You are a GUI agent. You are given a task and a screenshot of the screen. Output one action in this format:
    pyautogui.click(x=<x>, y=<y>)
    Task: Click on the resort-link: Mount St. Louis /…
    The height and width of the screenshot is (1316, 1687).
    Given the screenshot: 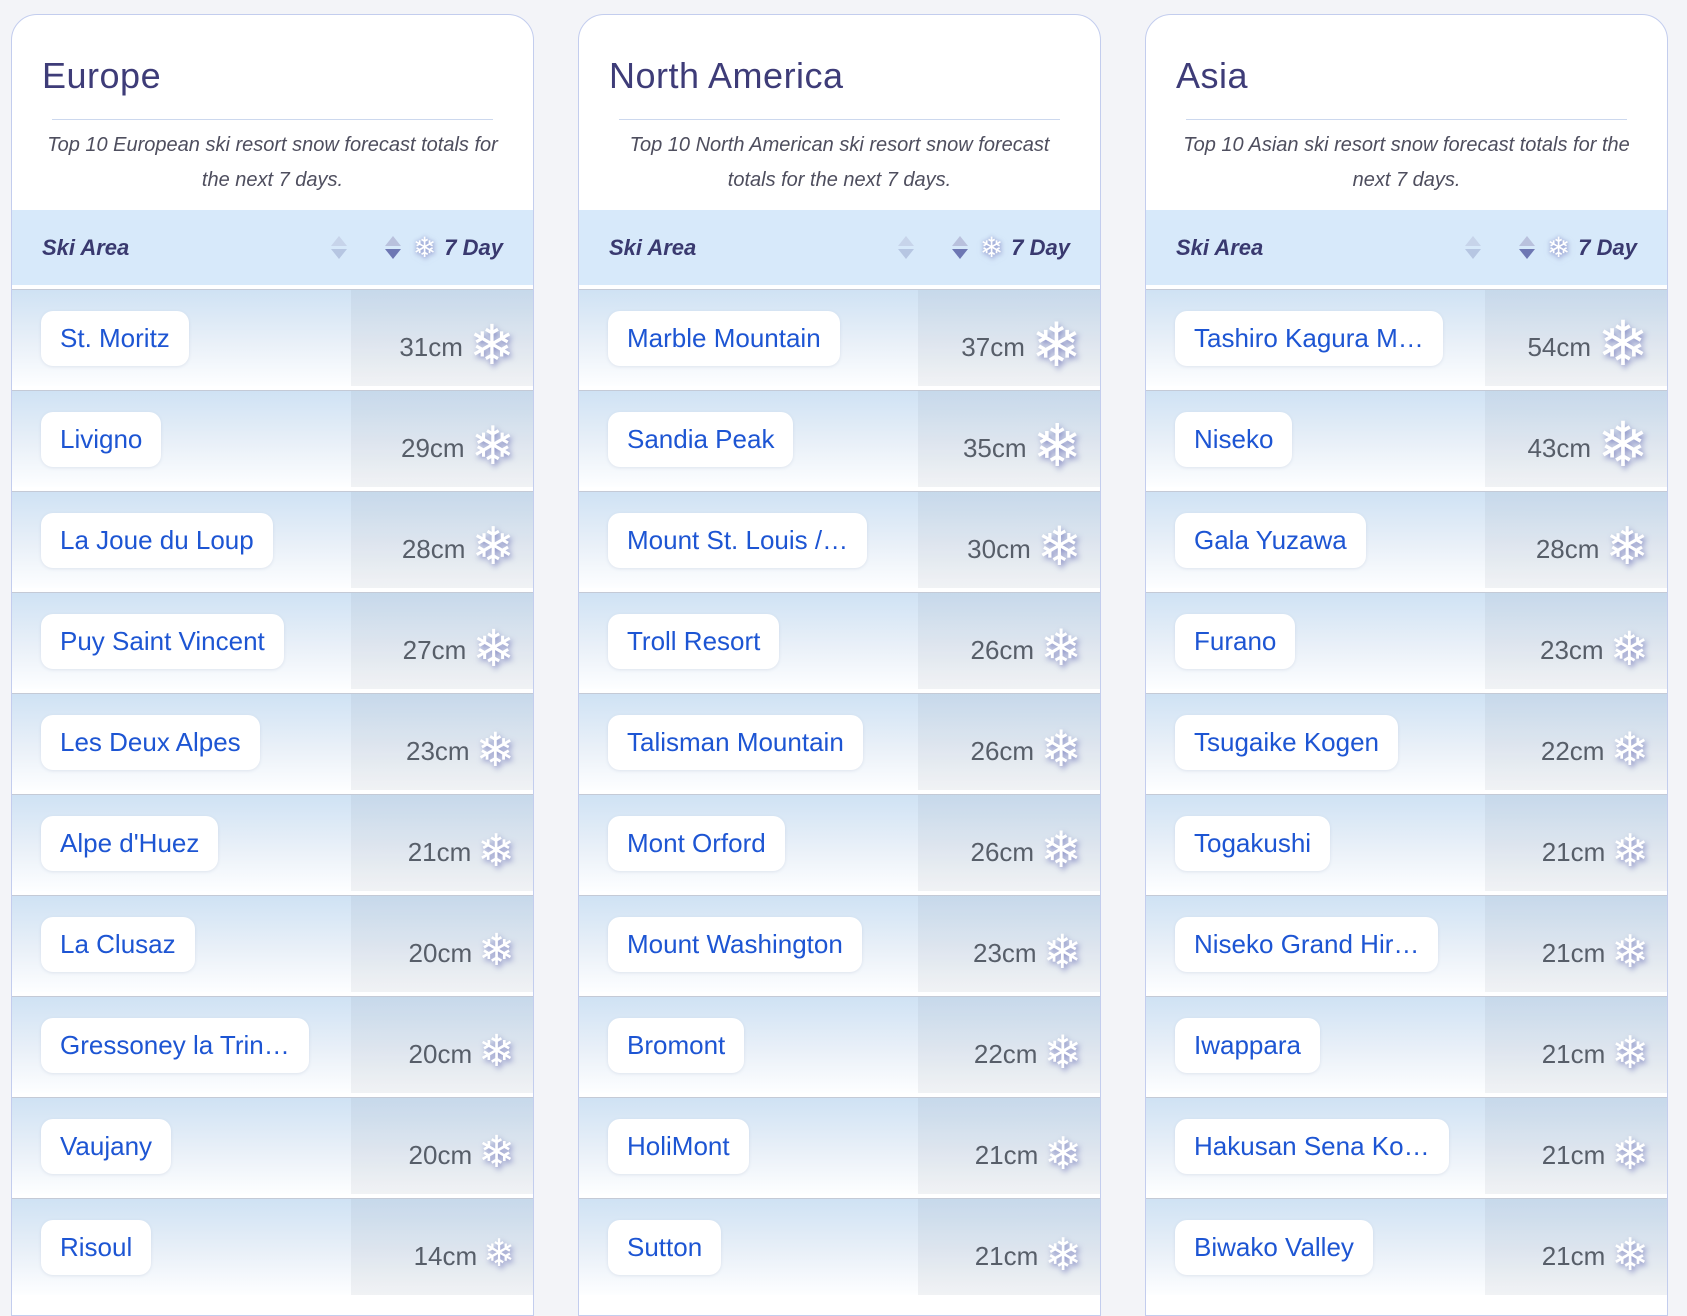 What is the action you would take?
    pyautogui.click(x=738, y=540)
    